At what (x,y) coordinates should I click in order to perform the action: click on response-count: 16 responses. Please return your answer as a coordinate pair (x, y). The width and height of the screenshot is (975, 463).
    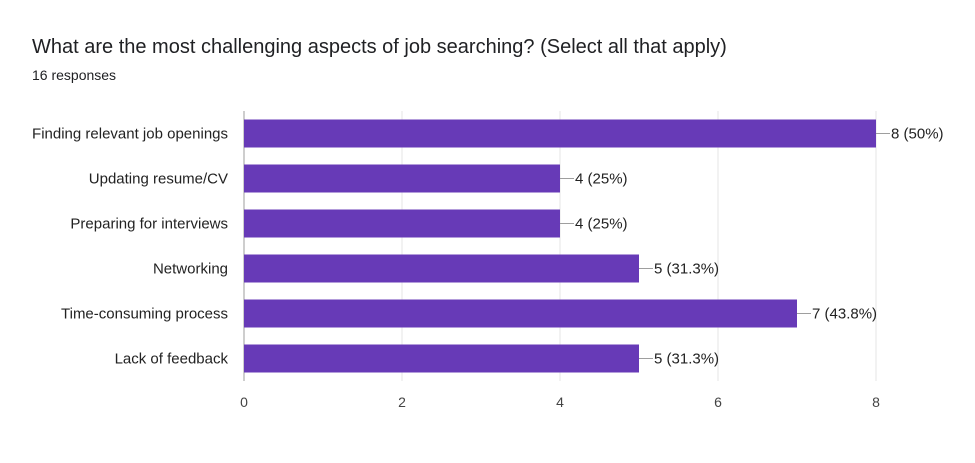
    Looking at the image, I should click on (74, 75).